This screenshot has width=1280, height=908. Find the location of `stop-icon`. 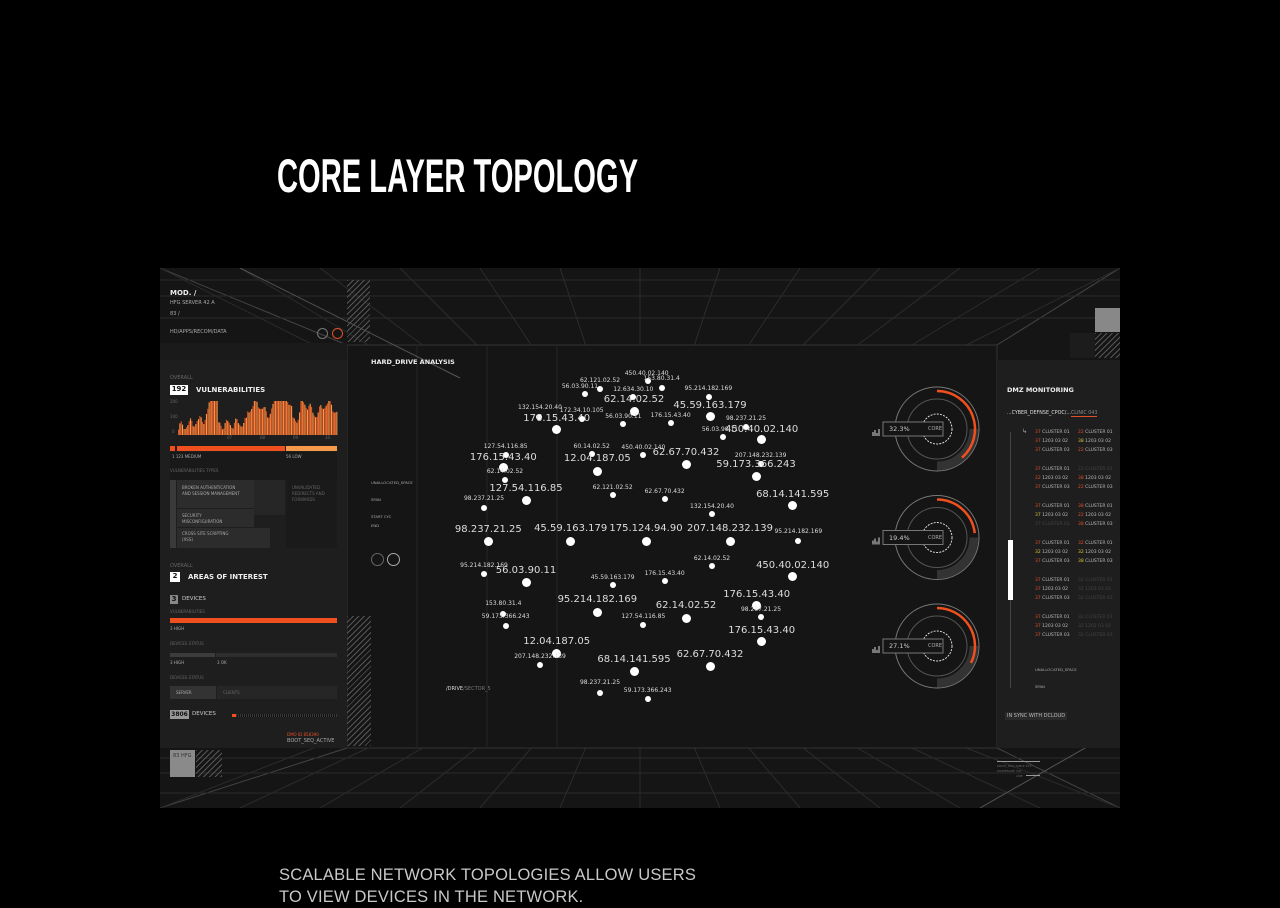

stop-icon is located at coordinates (393, 559).